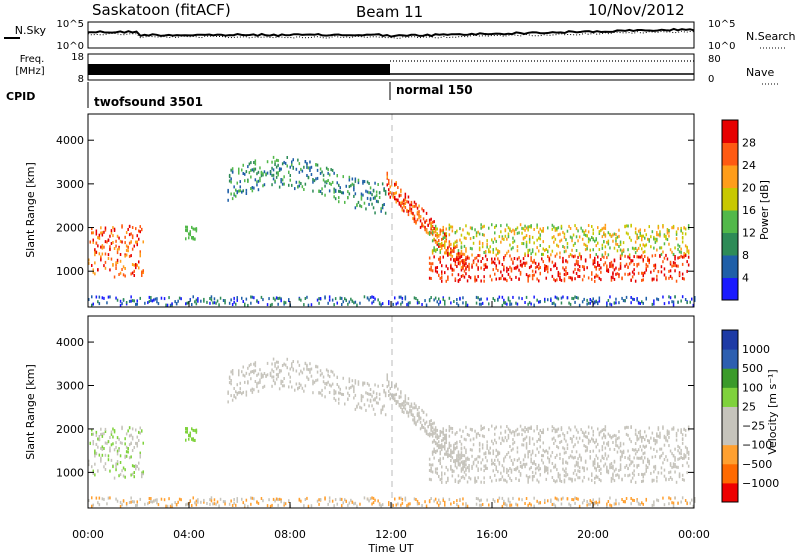 This screenshot has height=554, width=800. I want to click on x-tick-label-6: 00:00, so click(694, 534).